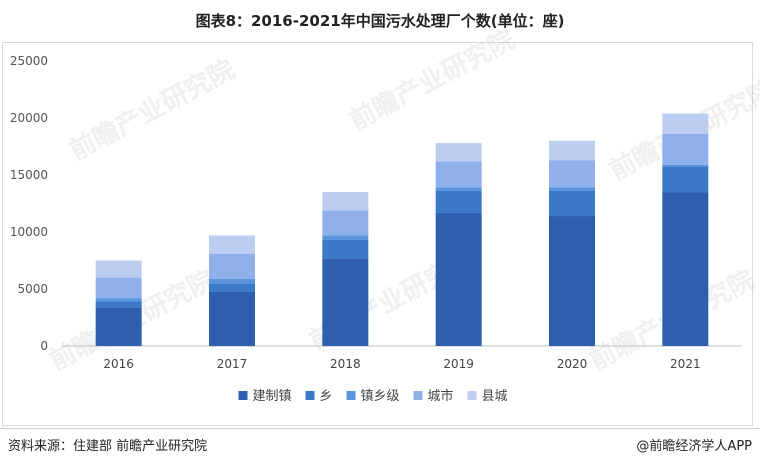 The image size is (760, 463). What do you see at coordinates (32, 289) in the screenshot?
I see `y-tick-label: 5000` at bounding box center [32, 289].